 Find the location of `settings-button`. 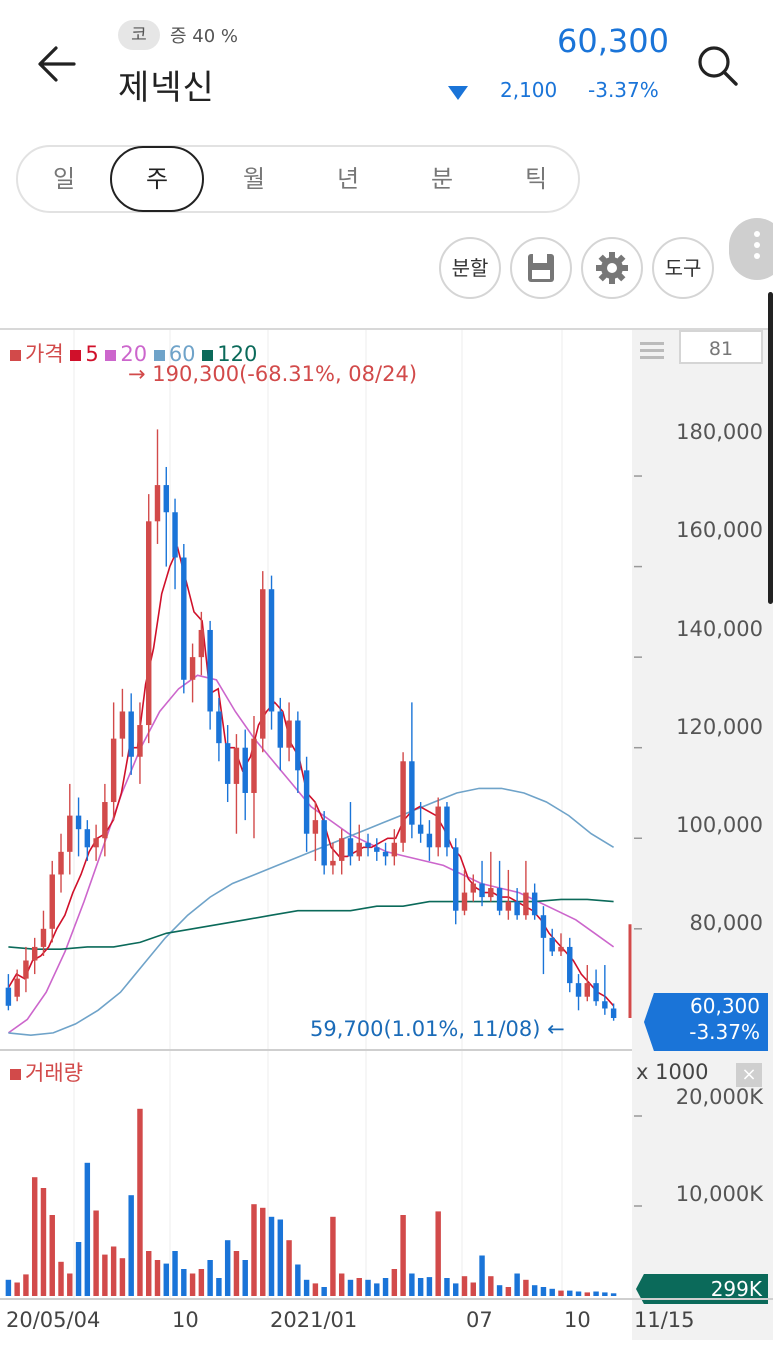

settings-button is located at coordinates (612, 268).